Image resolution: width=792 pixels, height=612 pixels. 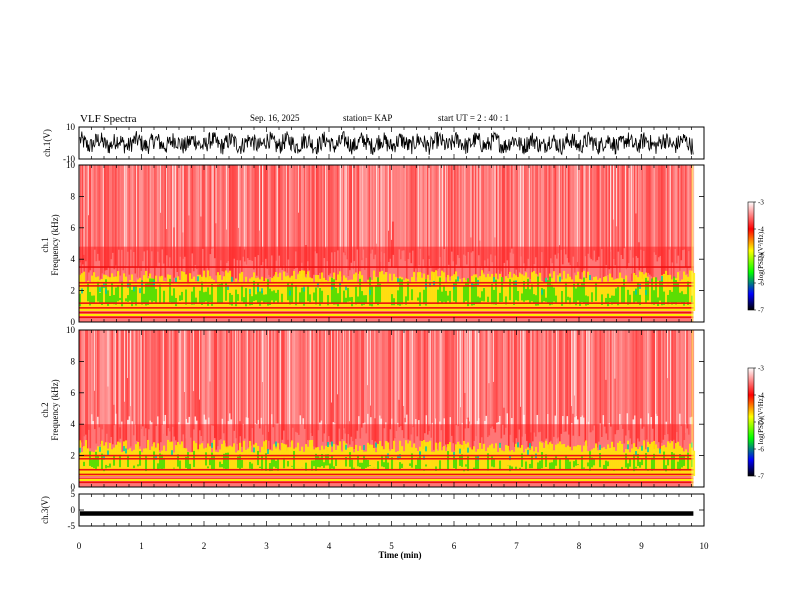 I want to click on ch3-waveform-y-tick-label: 5, so click(x=73, y=494).